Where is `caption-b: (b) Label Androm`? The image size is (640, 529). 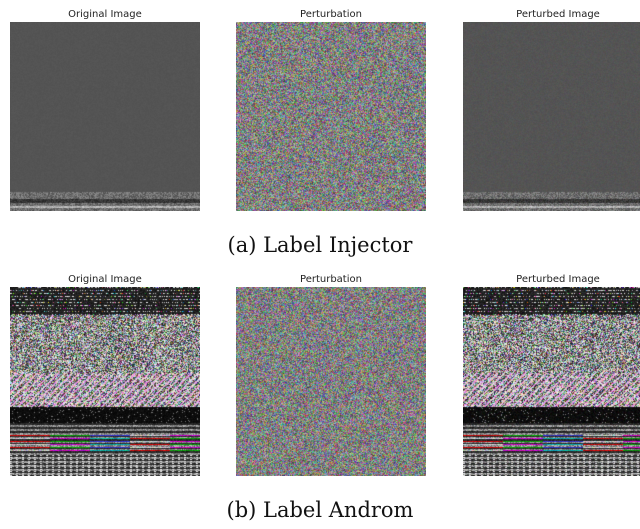
caption-b: (b) Label Androm is located at coordinates (320, 510).